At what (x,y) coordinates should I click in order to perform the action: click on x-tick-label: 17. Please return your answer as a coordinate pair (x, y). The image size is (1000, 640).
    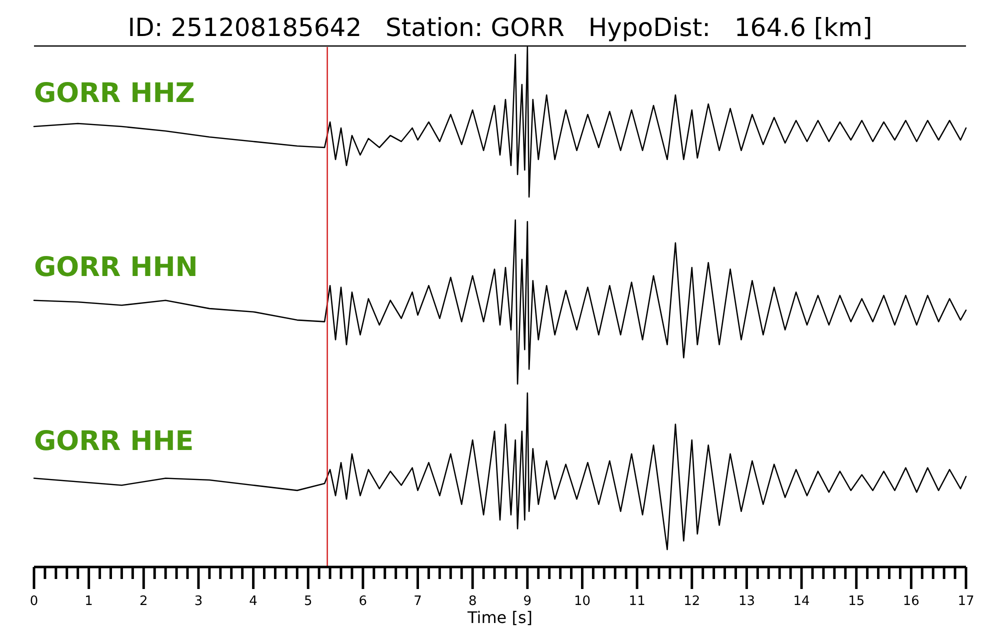
    Looking at the image, I should click on (966, 601).